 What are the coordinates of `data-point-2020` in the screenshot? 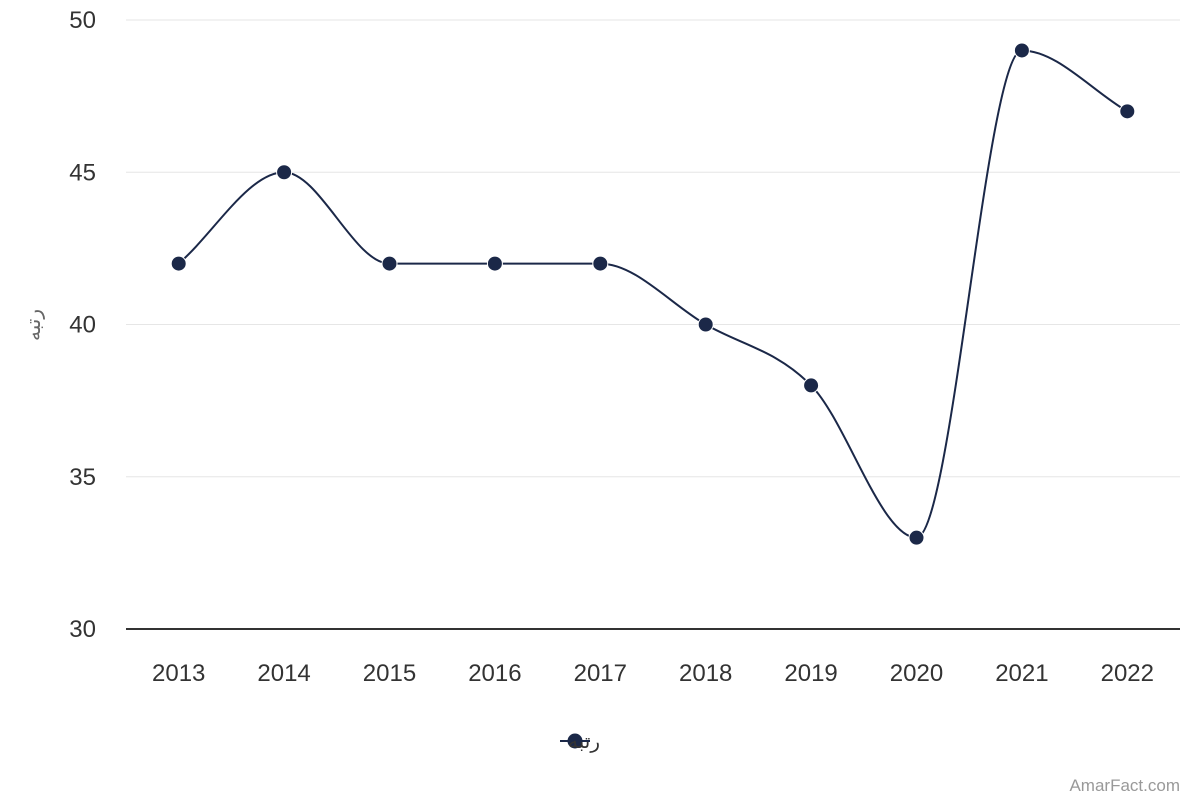 It's located at (916, 537).